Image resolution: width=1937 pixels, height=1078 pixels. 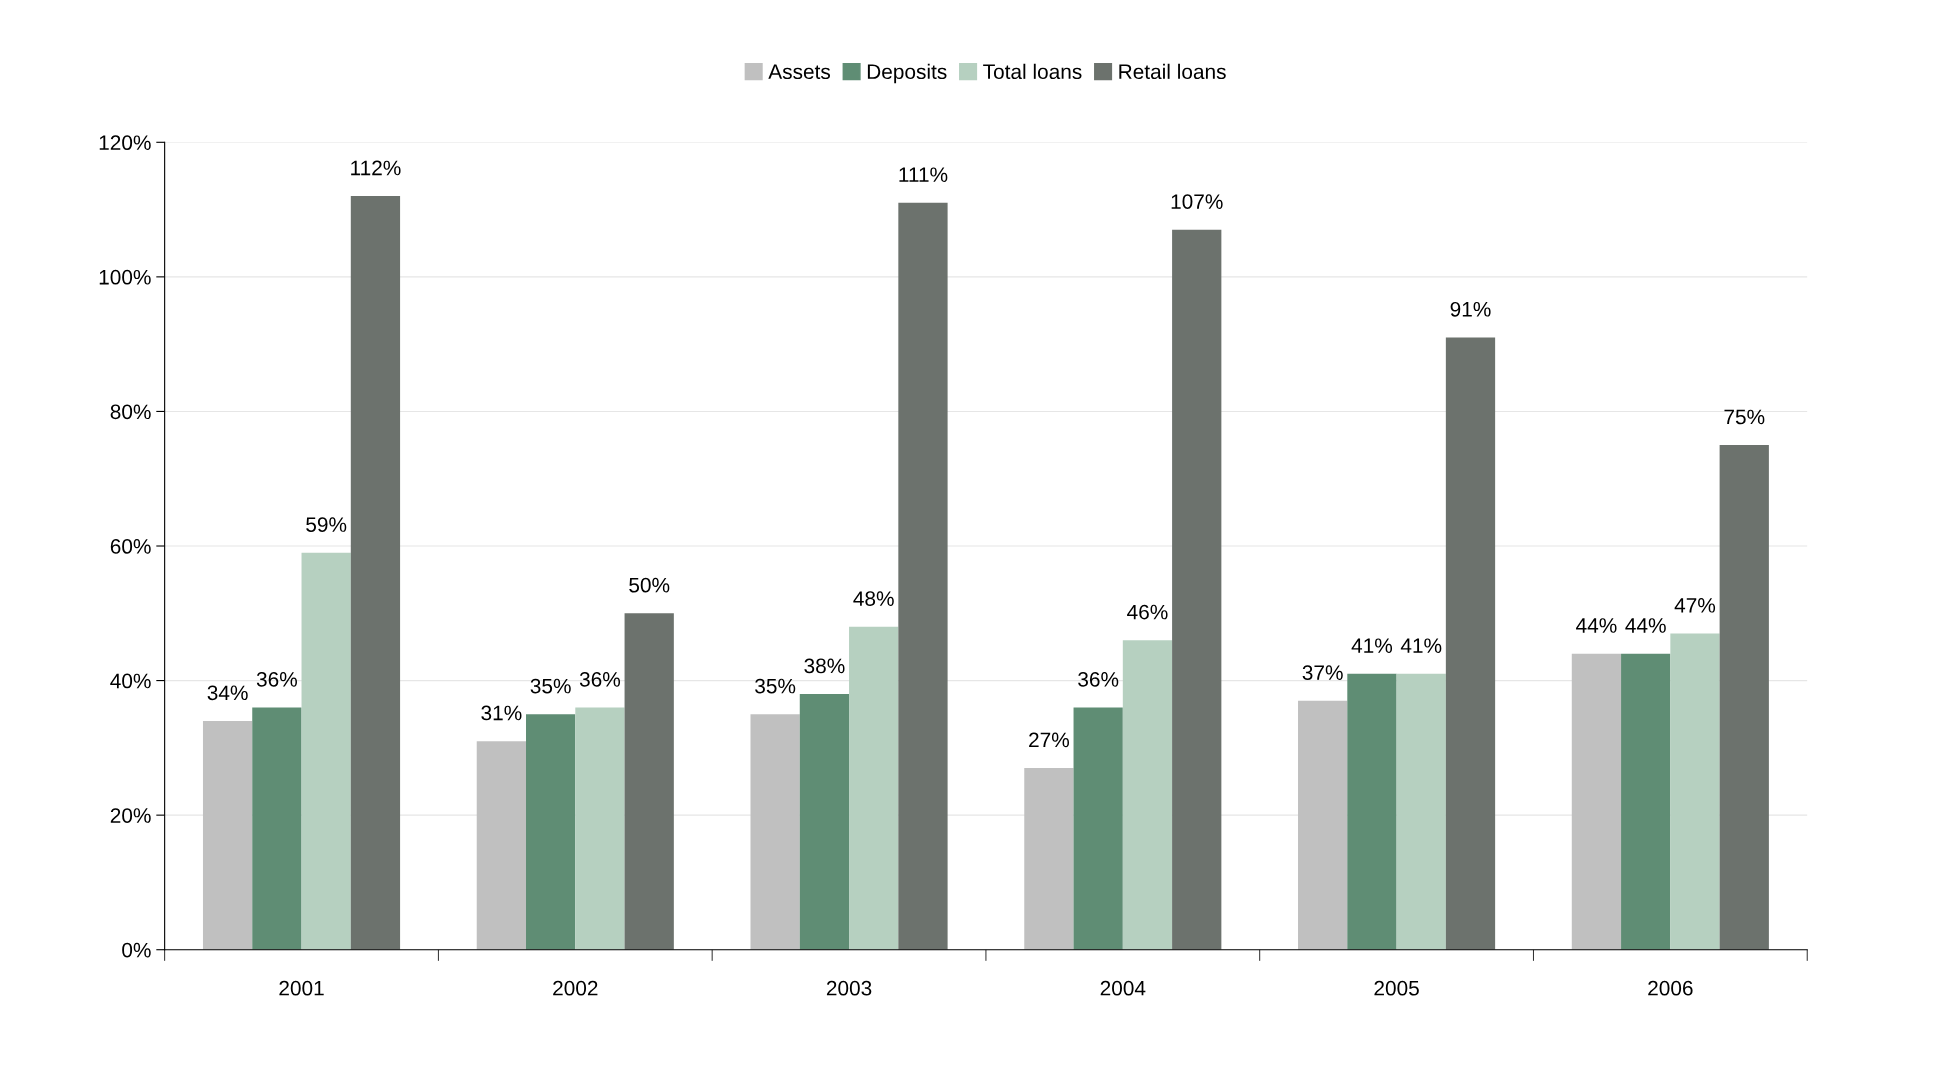 What do you see at coordinates (799, 72) in the screenshot?
I see `legend-label: Assets` at bounding box center [799, 72].